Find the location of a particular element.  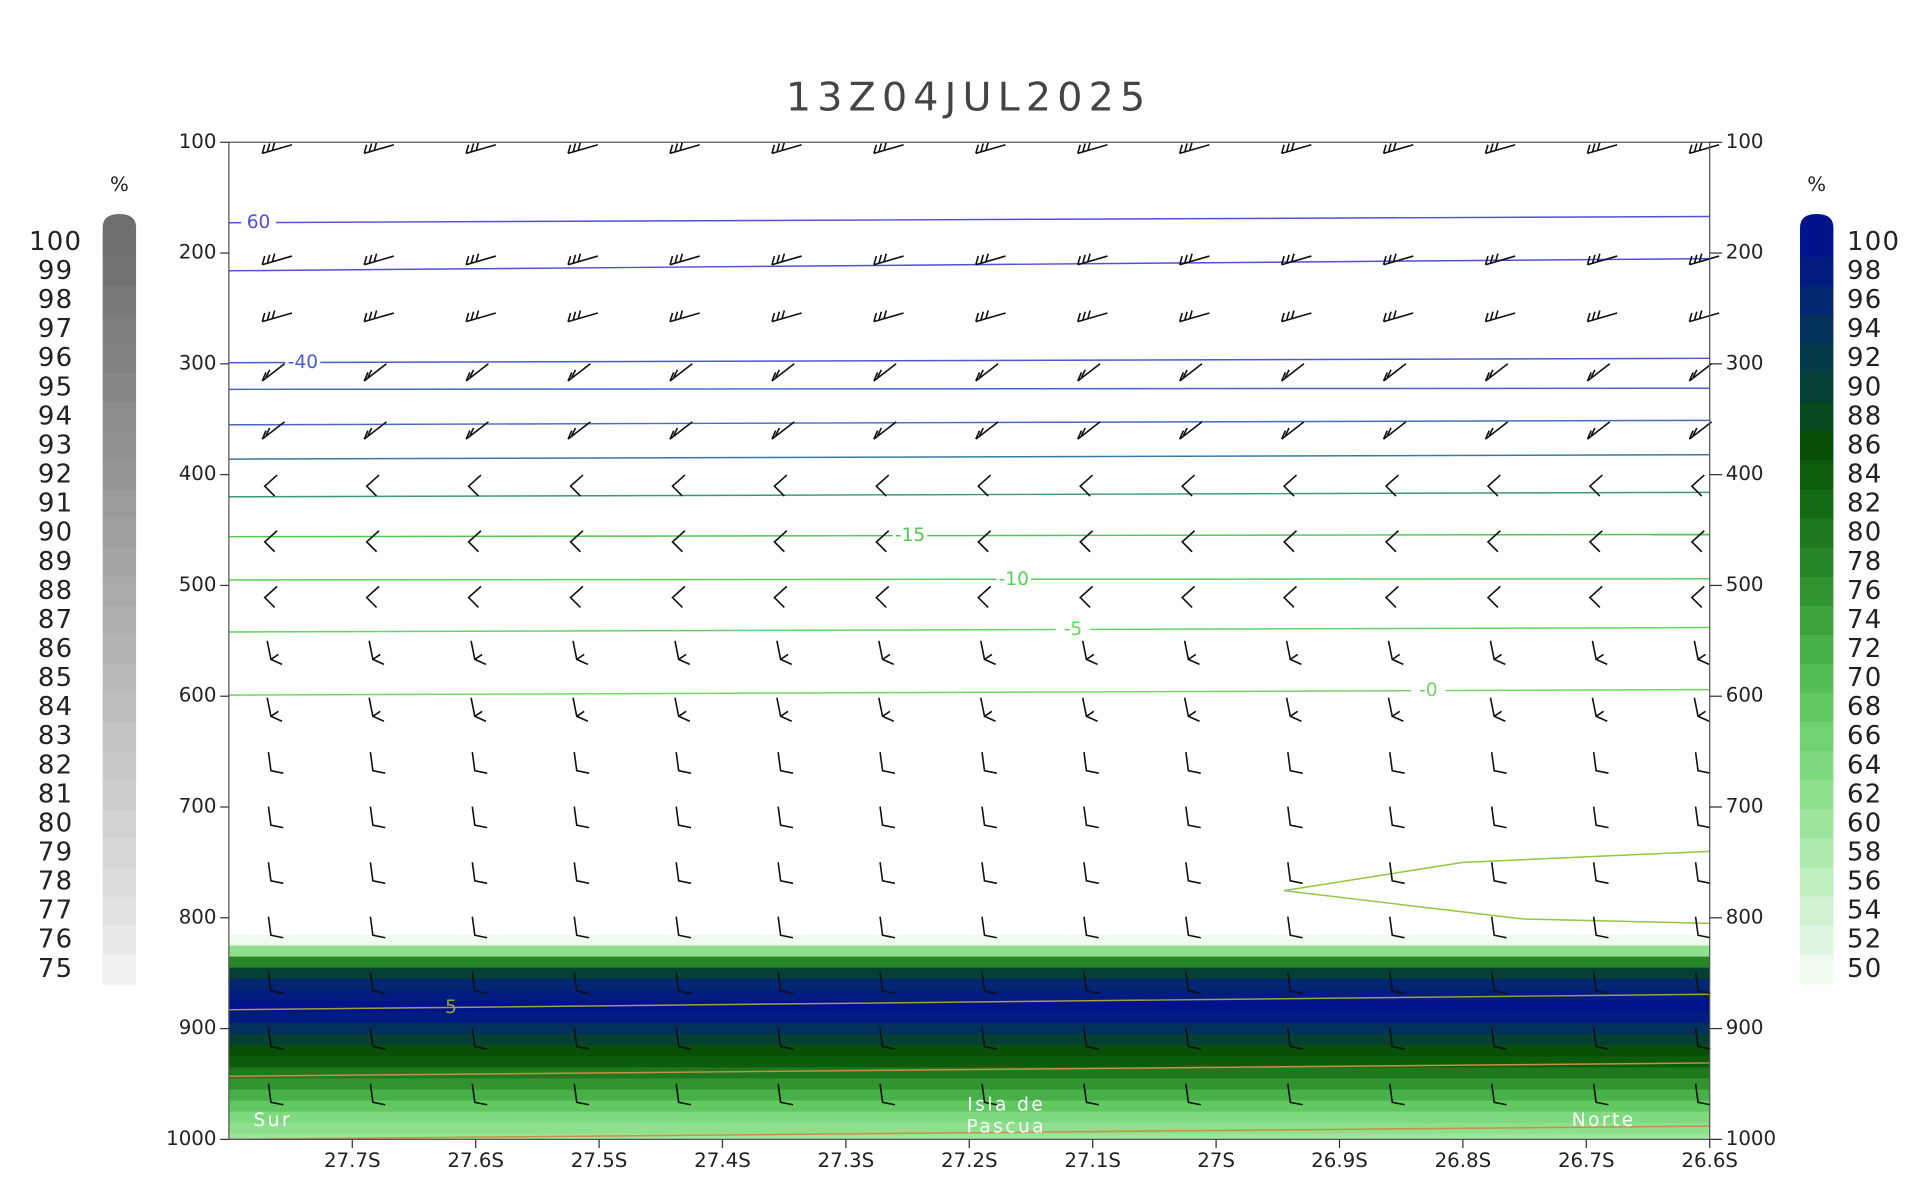

colorbar-label: 92 is located at coordinates (1865, 358).